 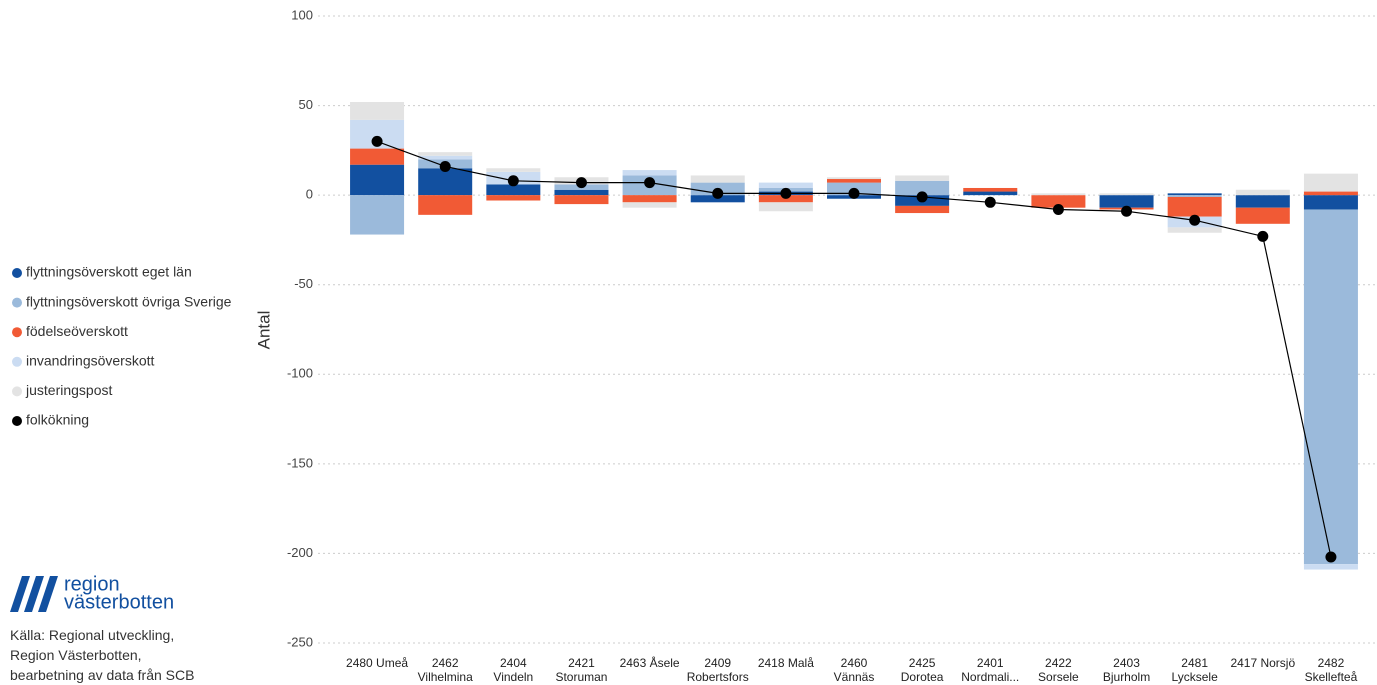 What do you see at coordinates (102, 675) in the screenshot?
I see `source: bearbetning av data från SCB` at bounding box center [102, 675].